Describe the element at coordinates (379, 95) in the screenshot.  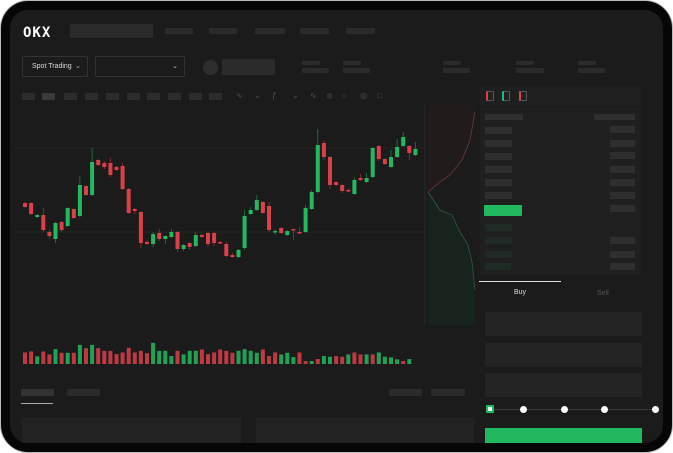
I see `fullscreen-icon: □` at that location.